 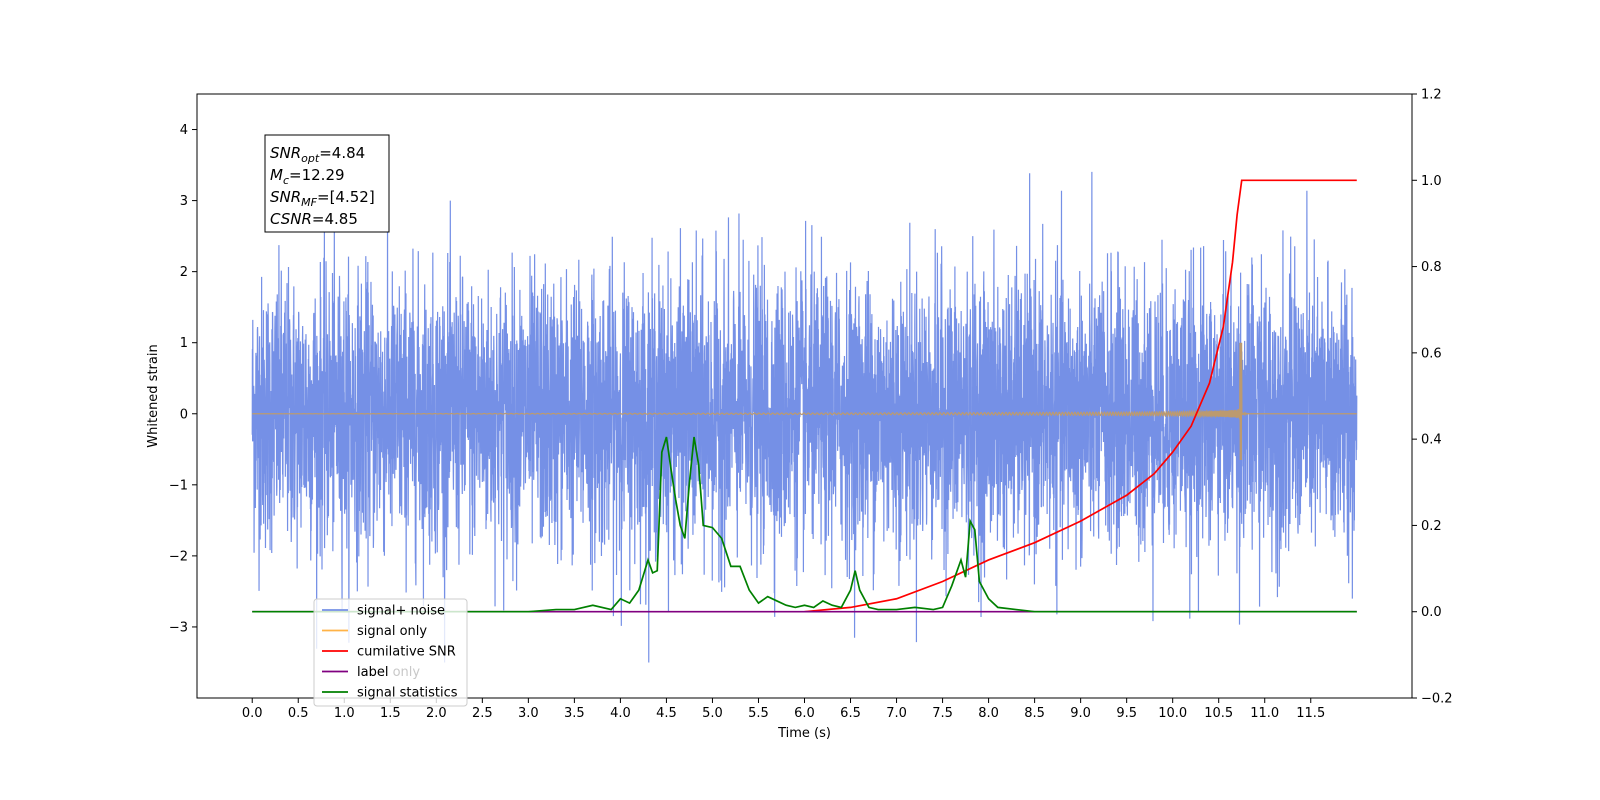 I want to click on y-axis-right-ticks: −0.2 0.0 0.2 0.4 0.6 0.8 1.0 1.2, so click(x=1432, y=397).